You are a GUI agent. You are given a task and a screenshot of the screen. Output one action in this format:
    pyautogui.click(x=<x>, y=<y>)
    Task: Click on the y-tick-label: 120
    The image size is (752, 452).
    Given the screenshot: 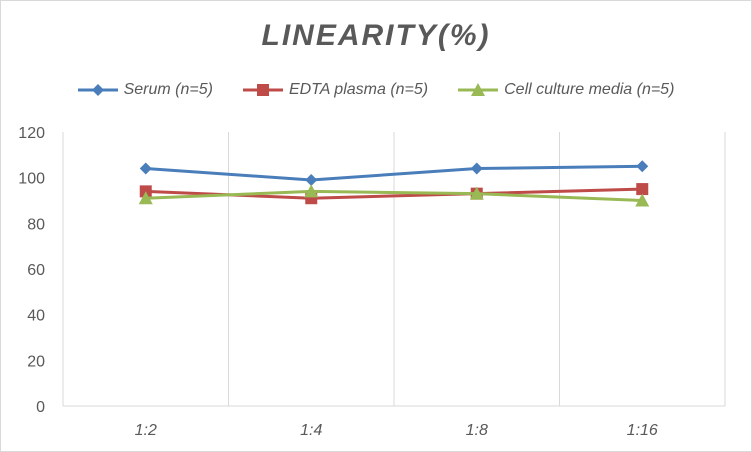 What is the action you would take?
    pyautogui.click(x=31, y=133)
    